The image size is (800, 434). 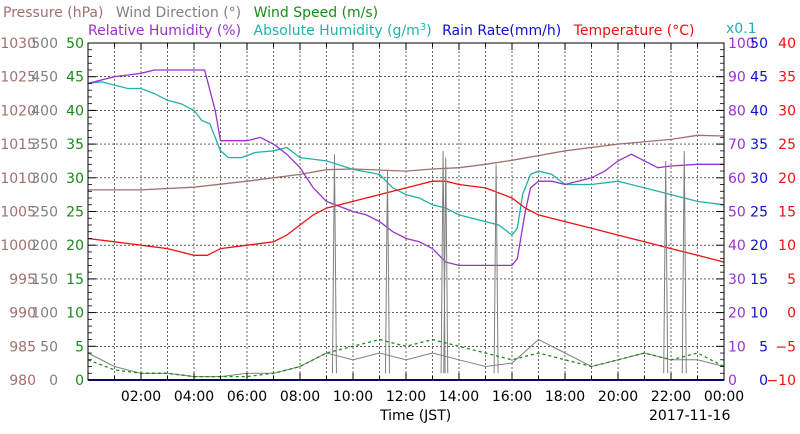 What do you see at coordinates (353, 397) in the screenshot?
I see `x-tick-label: 10:00` at bounding box center [353, 397].